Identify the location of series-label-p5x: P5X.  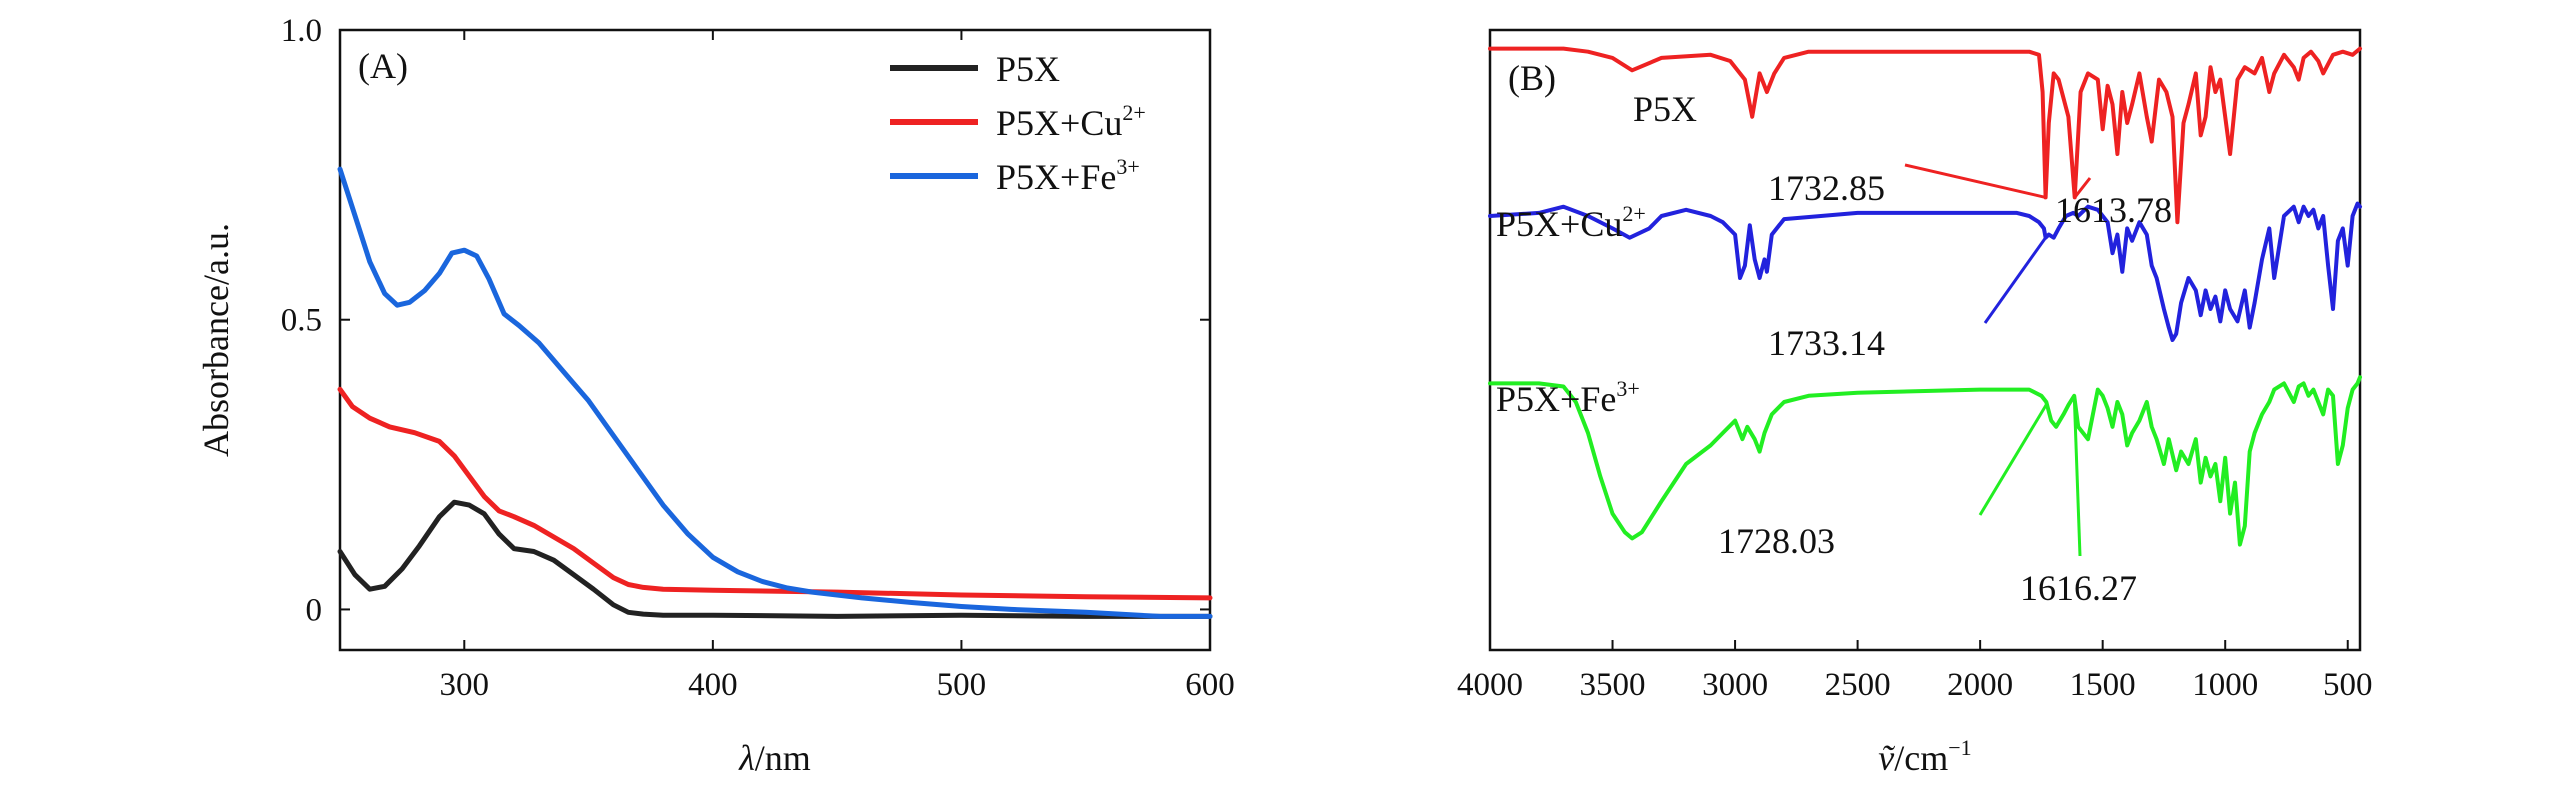
(1665, 109).